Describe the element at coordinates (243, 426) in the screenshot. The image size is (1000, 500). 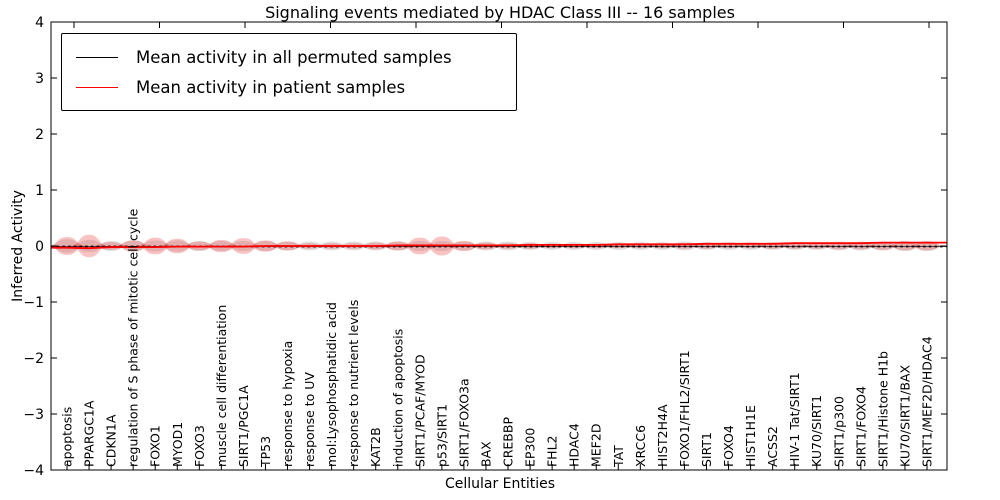
I see `x-category-label: SIRT1/PGC1A` at that location.